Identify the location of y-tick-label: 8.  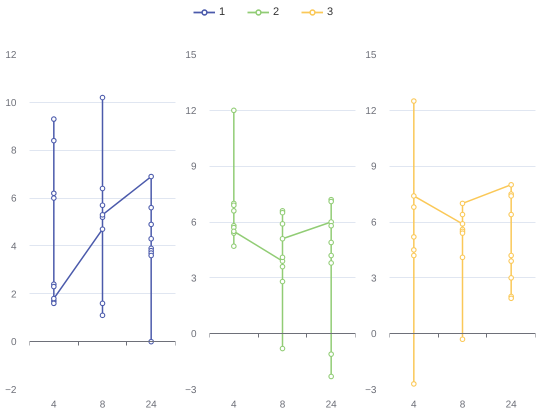
(13, 151).